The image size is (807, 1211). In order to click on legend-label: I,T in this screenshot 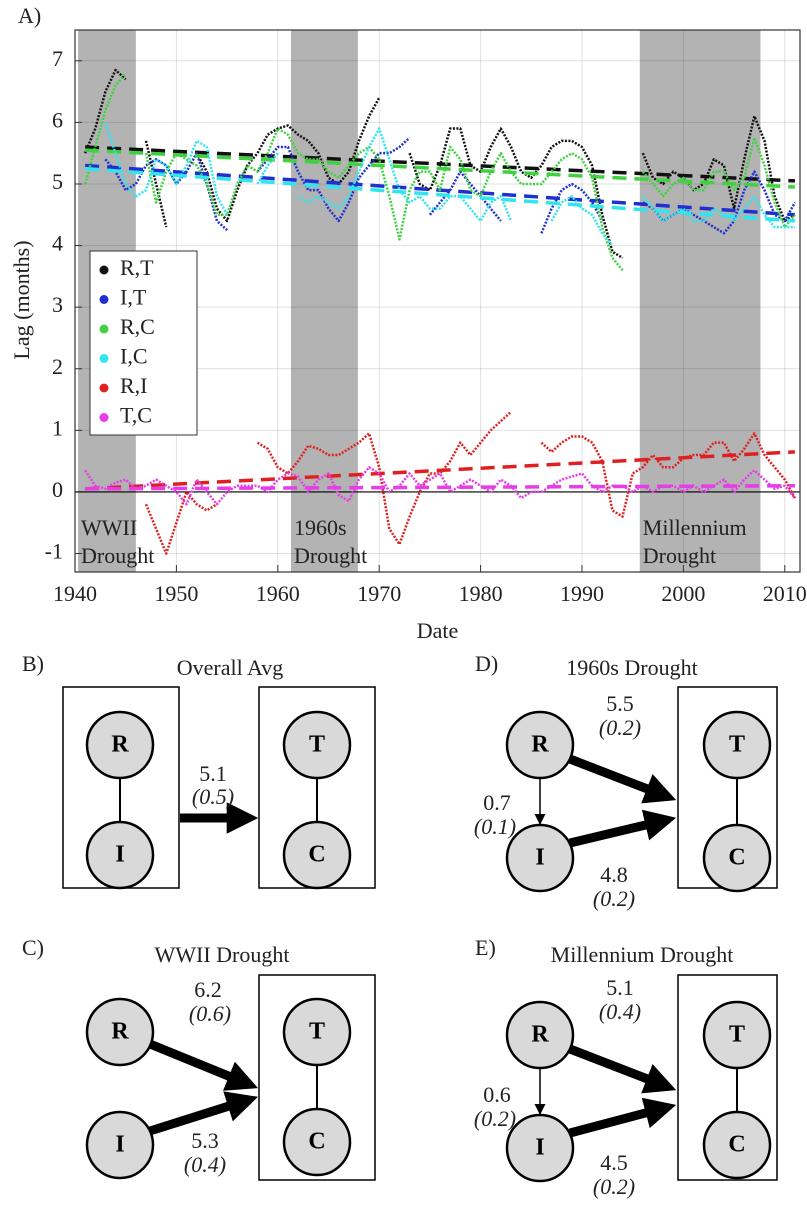, I will do `click(133, 297)`.